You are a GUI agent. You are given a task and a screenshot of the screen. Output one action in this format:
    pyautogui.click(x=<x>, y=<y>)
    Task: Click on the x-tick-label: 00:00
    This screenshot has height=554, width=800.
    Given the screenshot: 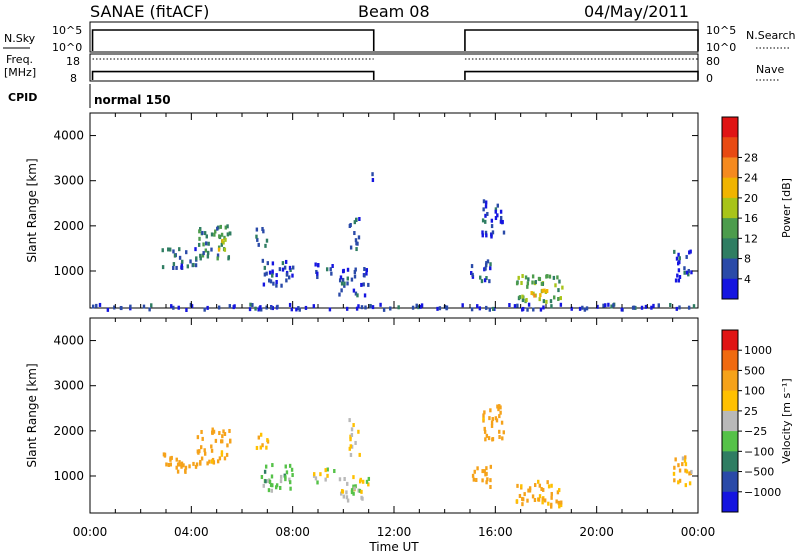 What is the action you would take?
    pyautogui.click(x=698, y=532)
    